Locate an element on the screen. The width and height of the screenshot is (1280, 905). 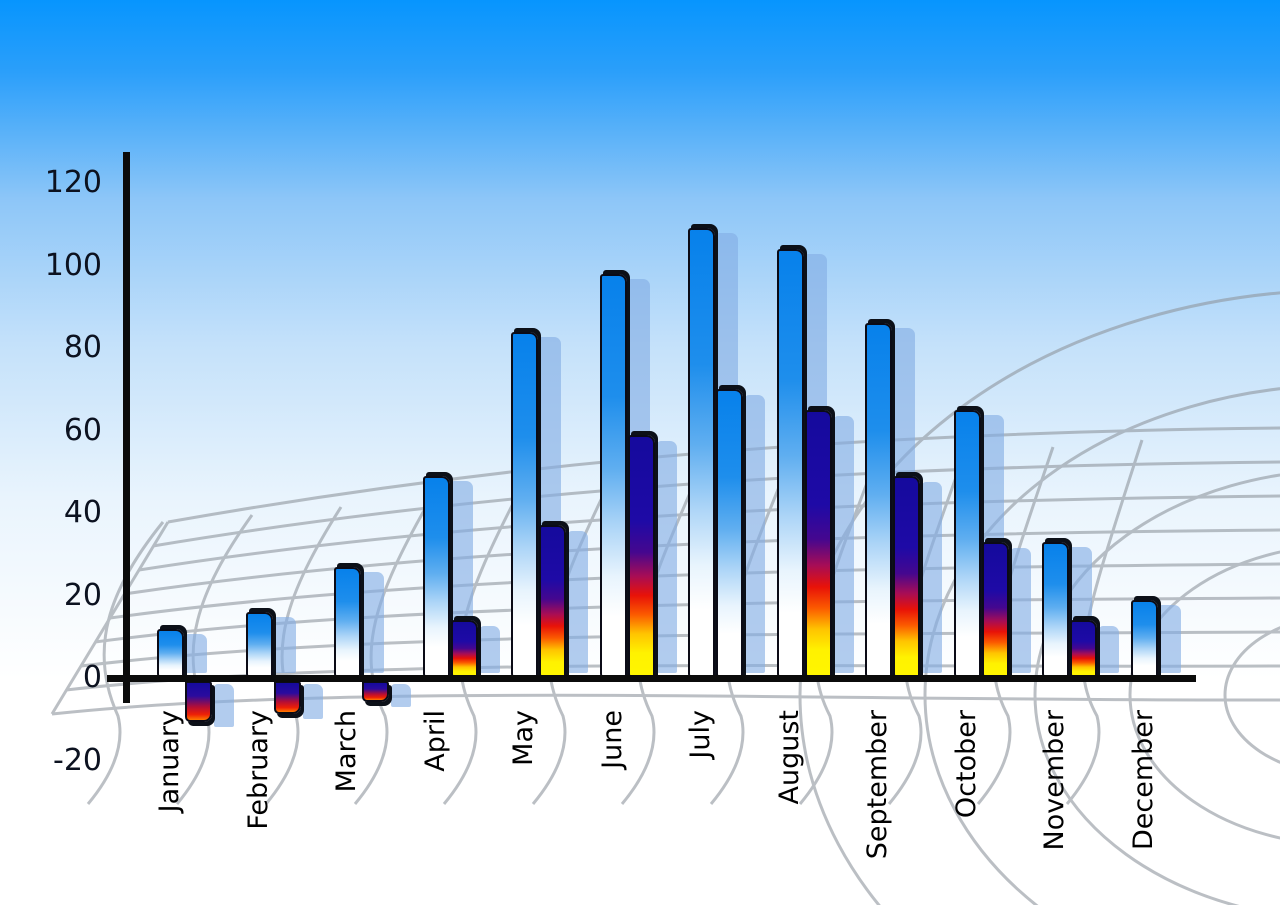
bar-series1-november is located at coordinates (1055, 610).